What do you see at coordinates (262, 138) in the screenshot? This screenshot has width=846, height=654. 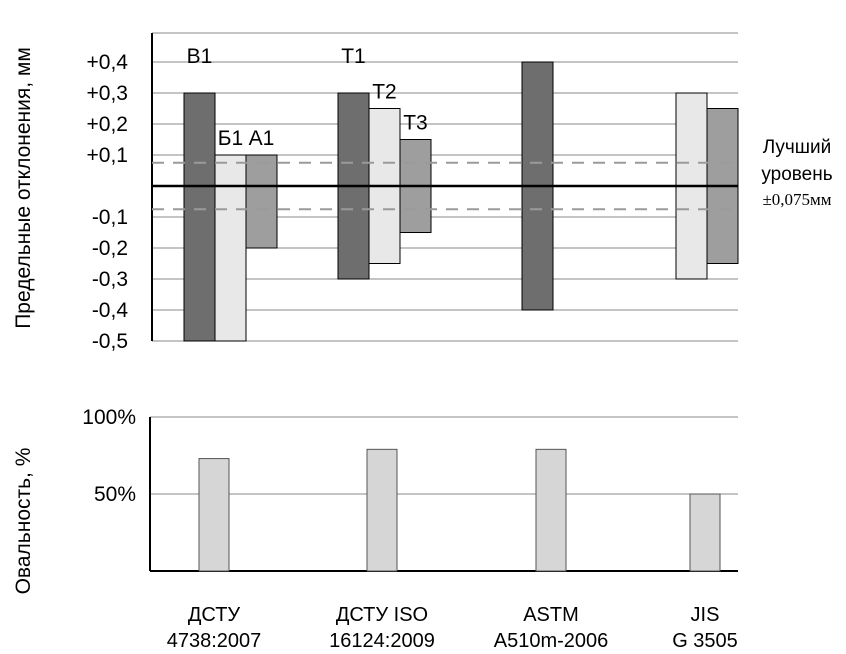 I see `tolerance-bar-label: А1` at bounding box center [262, 138].